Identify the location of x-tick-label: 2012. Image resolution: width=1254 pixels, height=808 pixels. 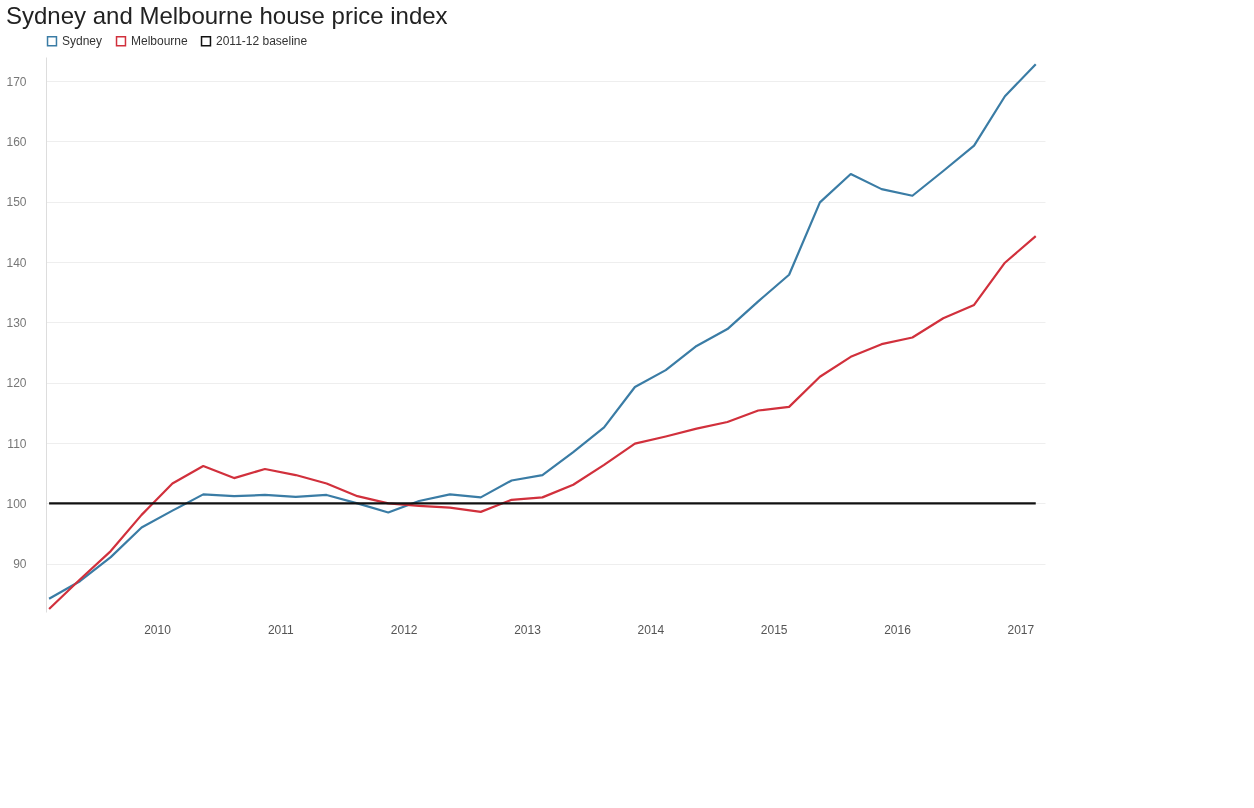
(404, 629).